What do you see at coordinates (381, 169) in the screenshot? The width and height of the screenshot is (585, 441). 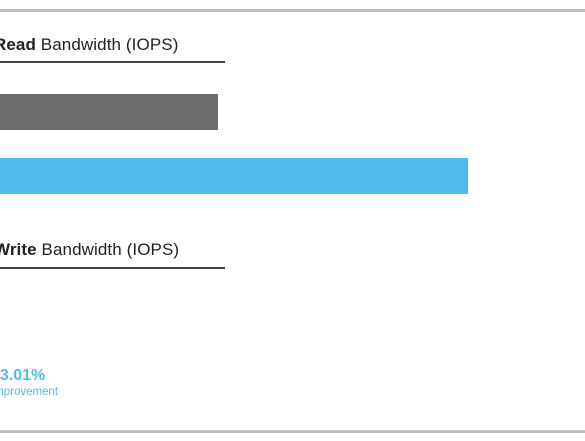 I see `read-improvement-value: 114.57%` at bounding box center [381, 169].